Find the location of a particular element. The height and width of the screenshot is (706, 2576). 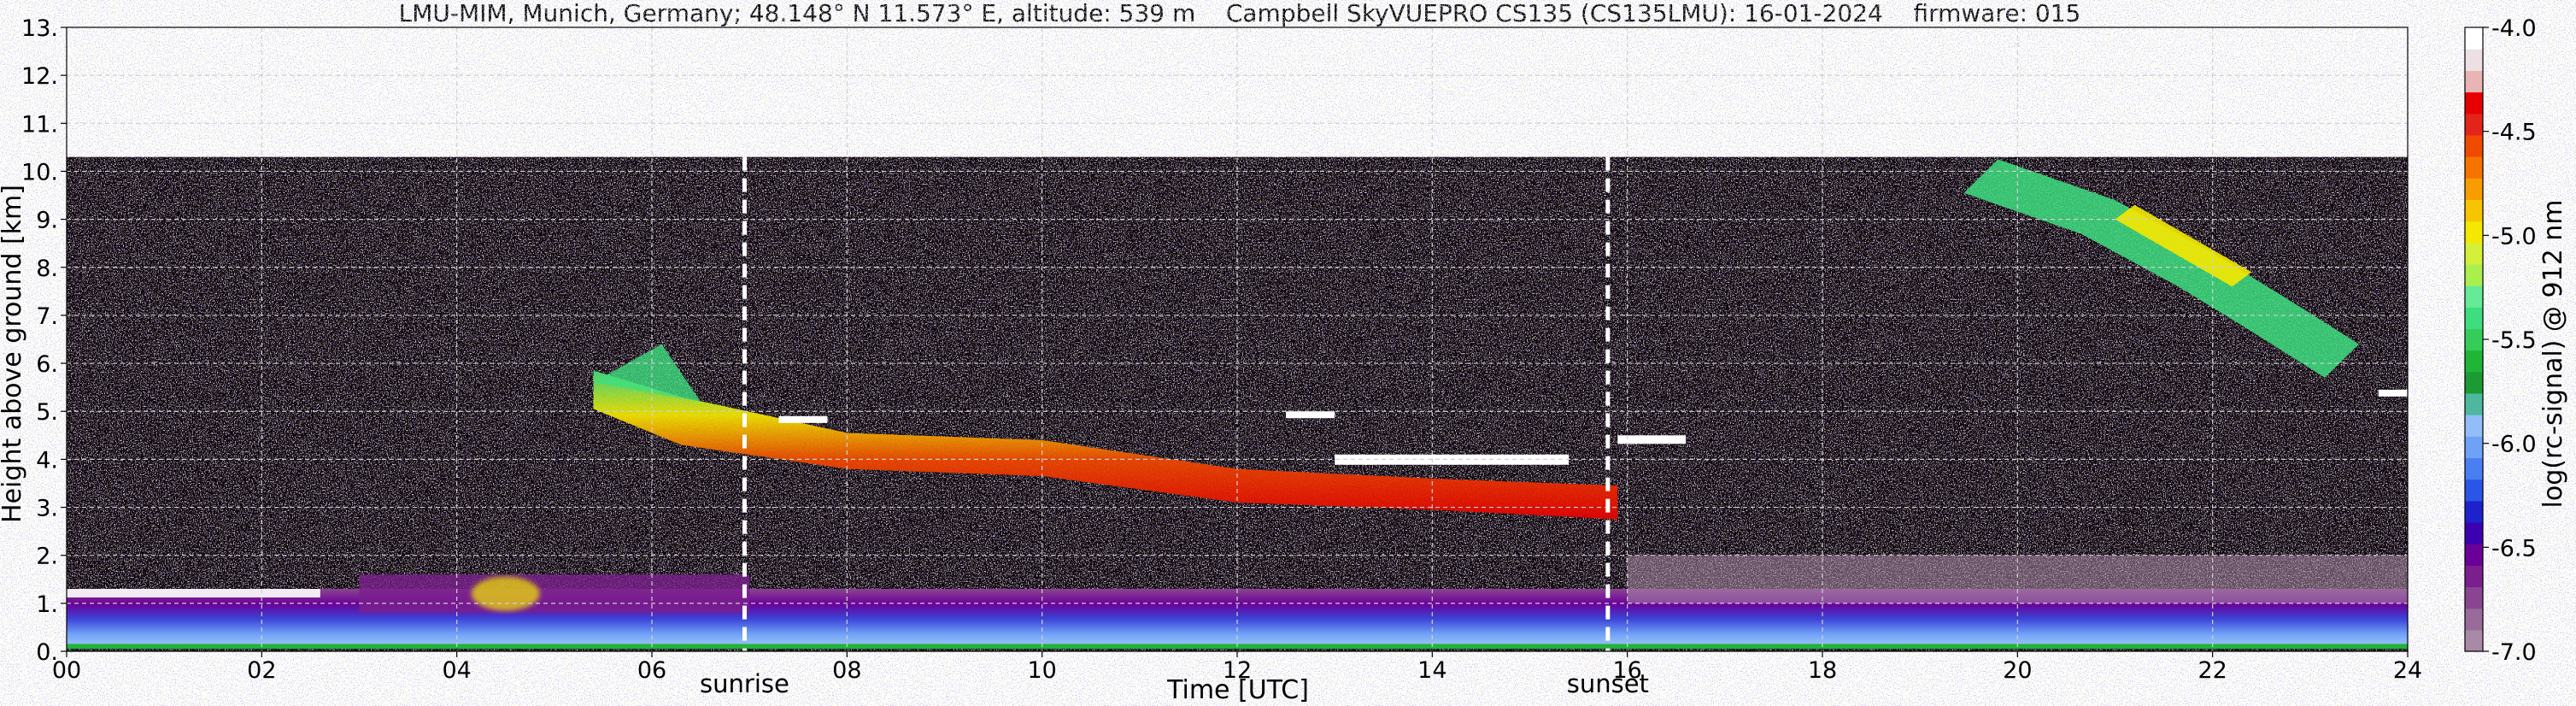

x-tick-label: 02 is located at coordinates (261, 670).